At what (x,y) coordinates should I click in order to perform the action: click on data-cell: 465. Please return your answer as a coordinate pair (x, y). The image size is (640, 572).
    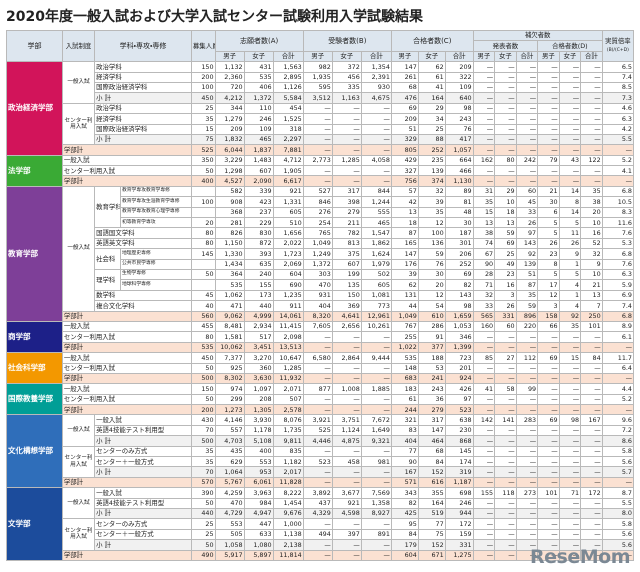
    Looking at the image, I should click on (376, 223).